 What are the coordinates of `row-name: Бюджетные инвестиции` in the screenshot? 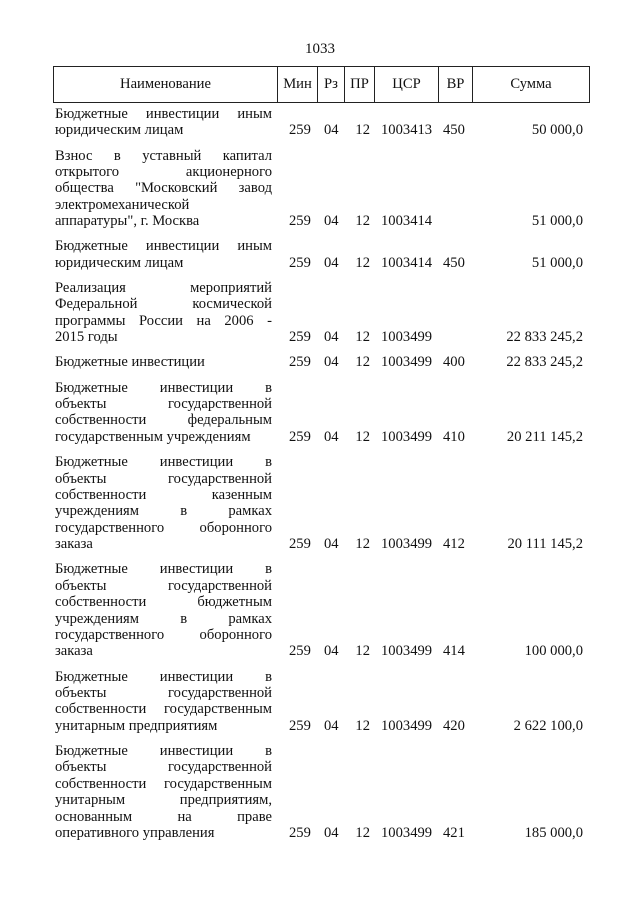 It's located at (163, 362).